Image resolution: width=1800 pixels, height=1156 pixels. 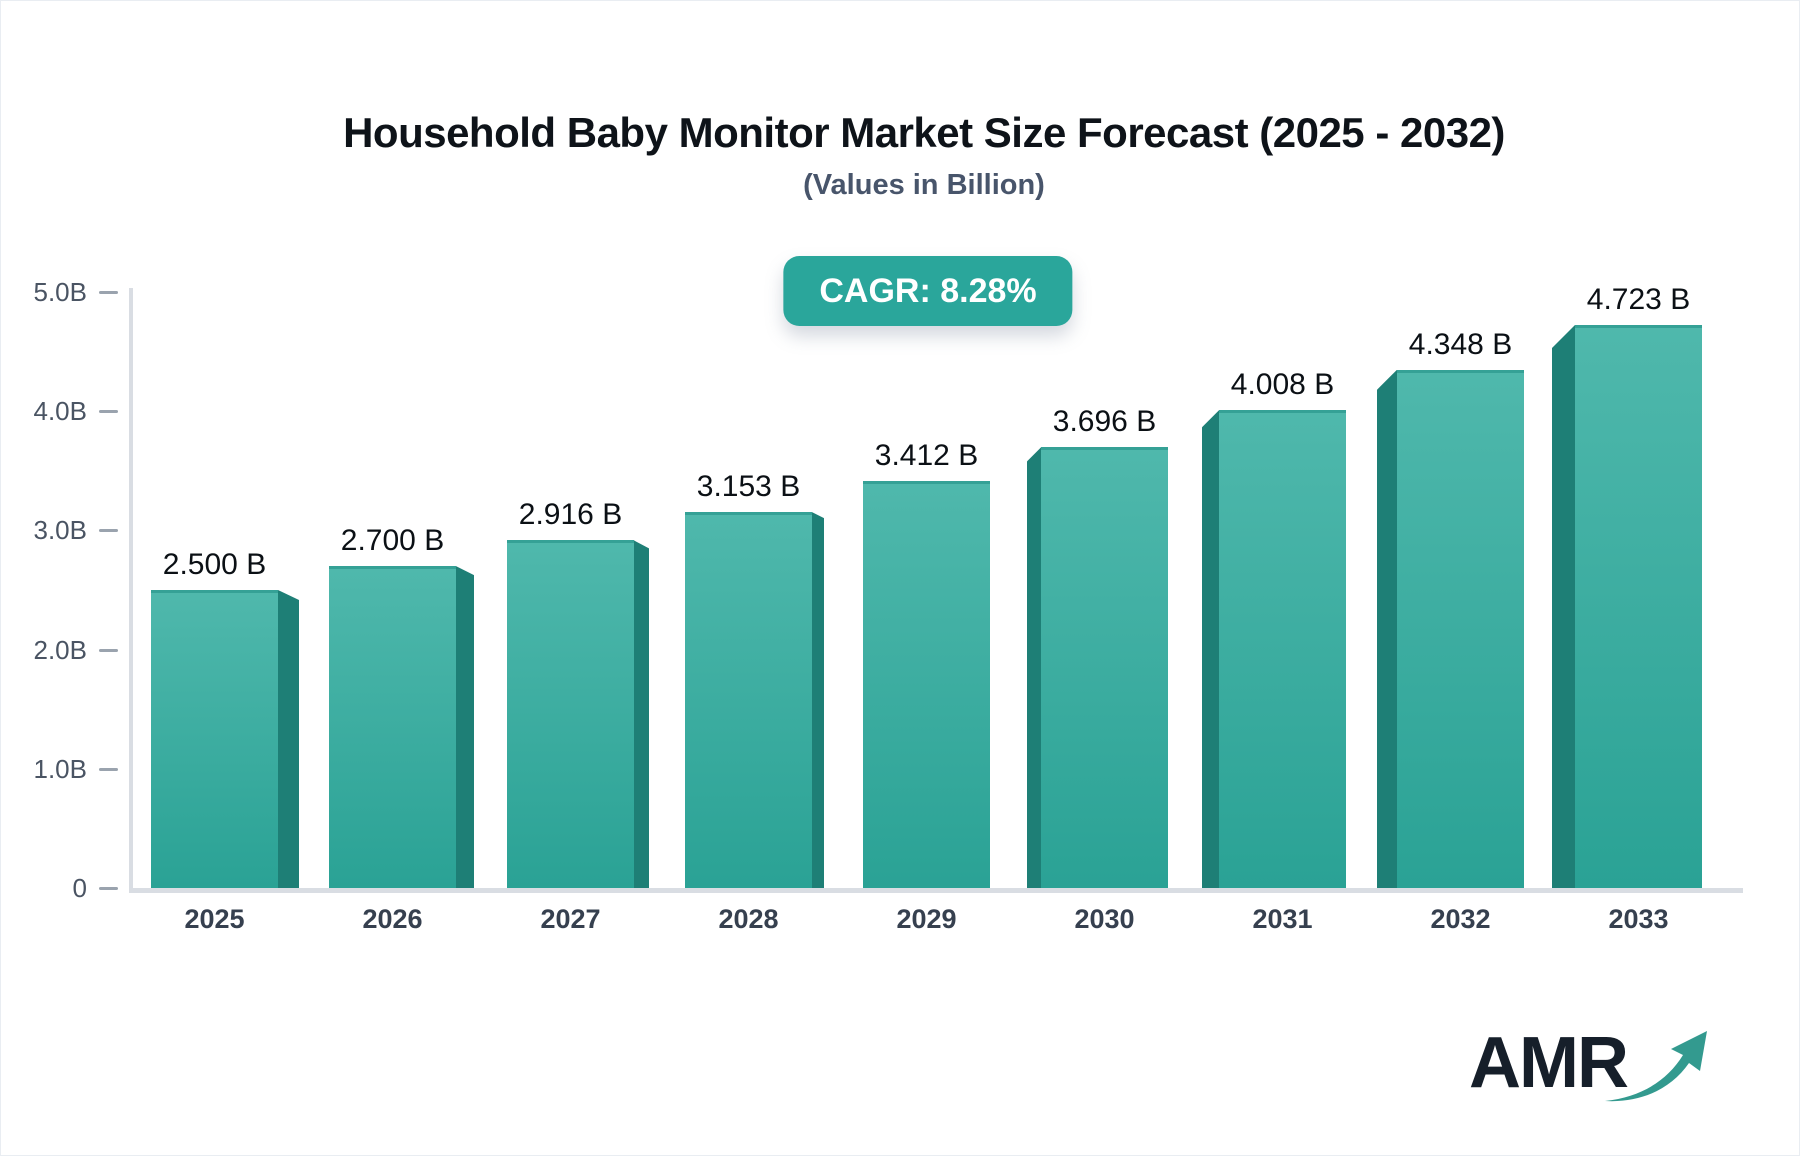 I want to click on bar-2027, so click(x=570, y=714).